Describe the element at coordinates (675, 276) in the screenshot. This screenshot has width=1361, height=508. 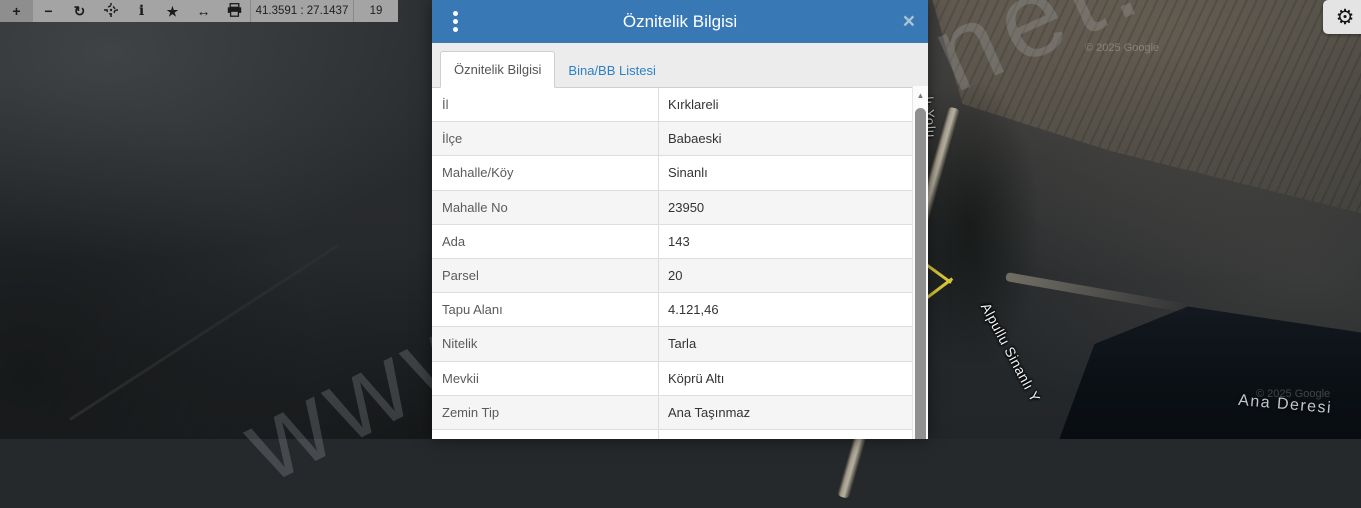
I see `row-value: 20` at that location.